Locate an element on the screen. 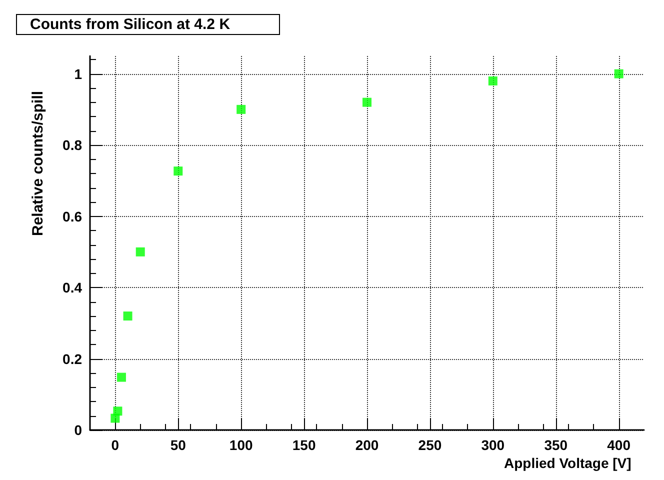 This screenshot has height=480, width=664. x-tick-label: 0 is located at coordinates (115, 445).